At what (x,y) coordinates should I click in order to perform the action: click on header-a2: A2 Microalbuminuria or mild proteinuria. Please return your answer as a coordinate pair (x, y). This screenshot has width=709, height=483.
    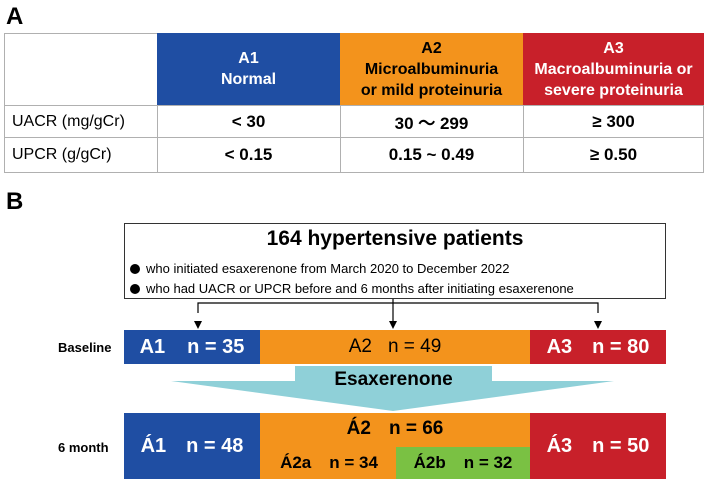
    Looking at the image, I should click on (431, 69).